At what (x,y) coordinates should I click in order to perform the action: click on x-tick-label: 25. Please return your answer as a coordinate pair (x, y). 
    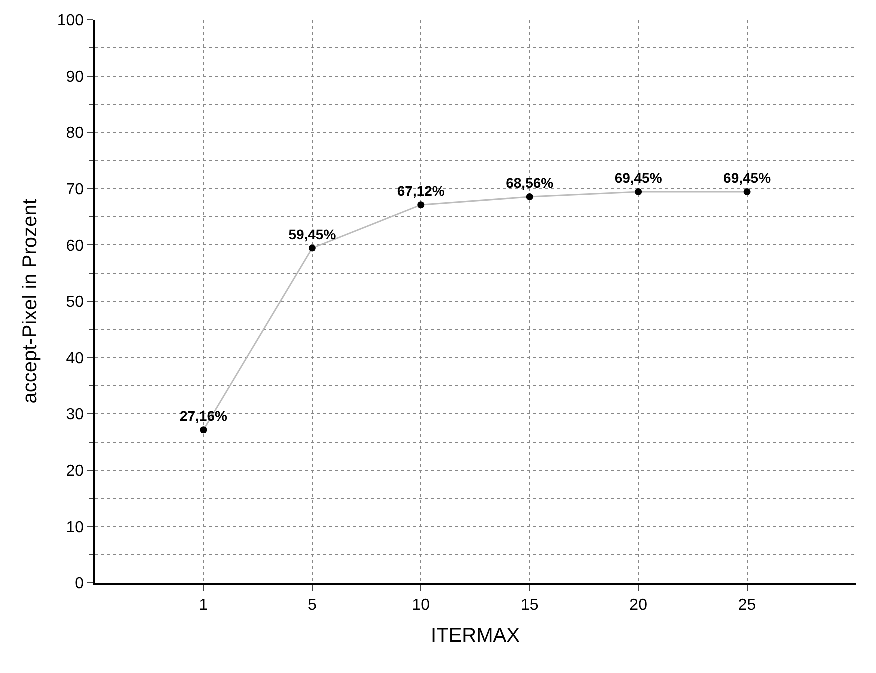
    Looking at the image, I should click on (747, 605).